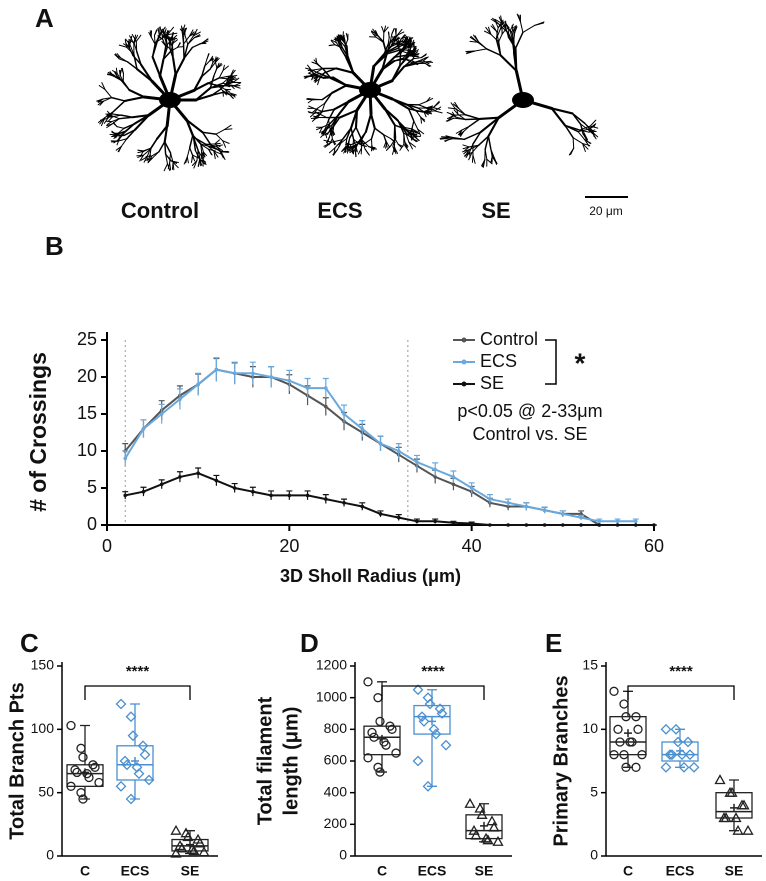  What do you see at coordinates (336, 791) in the screenshot?
I see `y-tick-label: 400` at bounding box center [336, 791].